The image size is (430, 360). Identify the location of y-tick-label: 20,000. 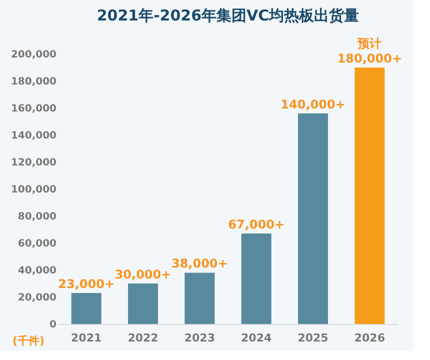
(37, 298).